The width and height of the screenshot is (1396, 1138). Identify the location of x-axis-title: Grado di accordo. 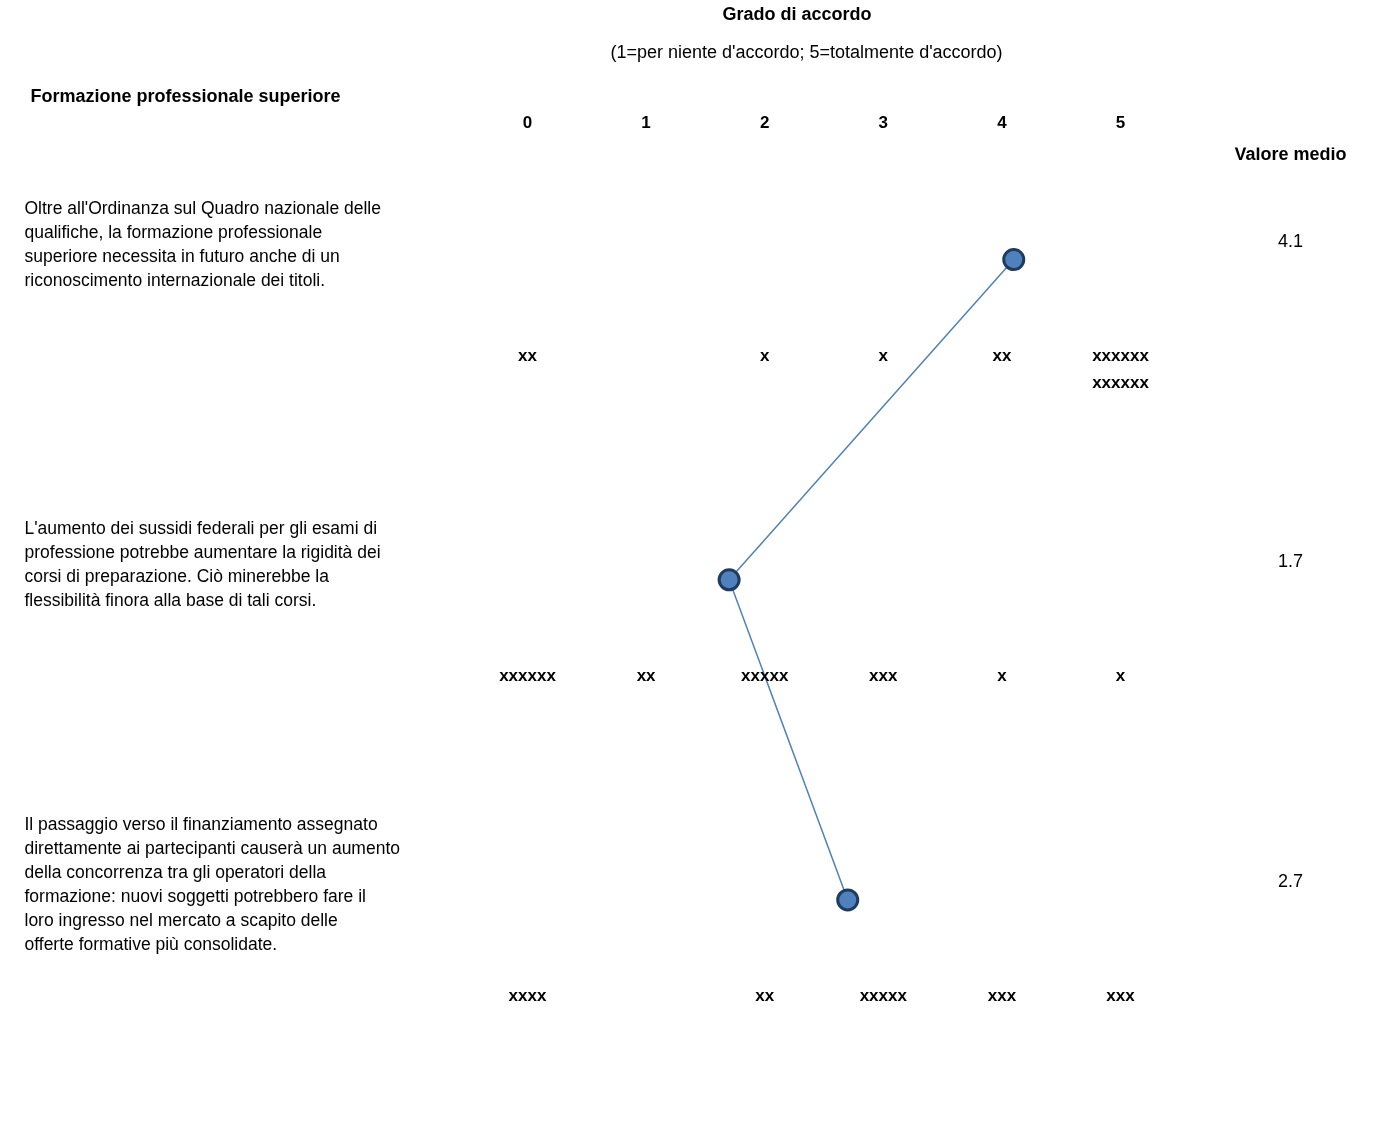
(797, 13).